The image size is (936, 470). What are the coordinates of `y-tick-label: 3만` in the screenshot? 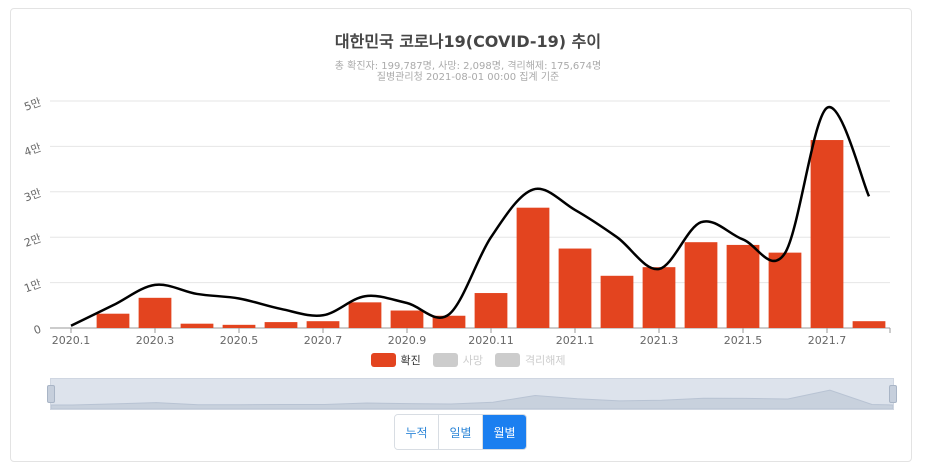 It's located at (32, 195).